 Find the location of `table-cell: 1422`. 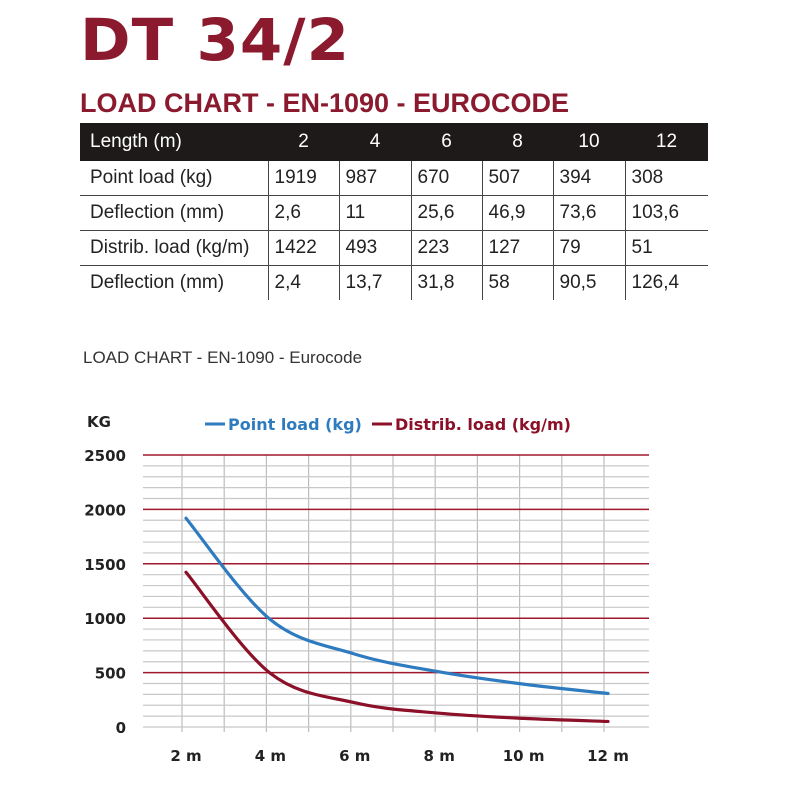

table-cell: 1422 is located at coordinates (303, 248).